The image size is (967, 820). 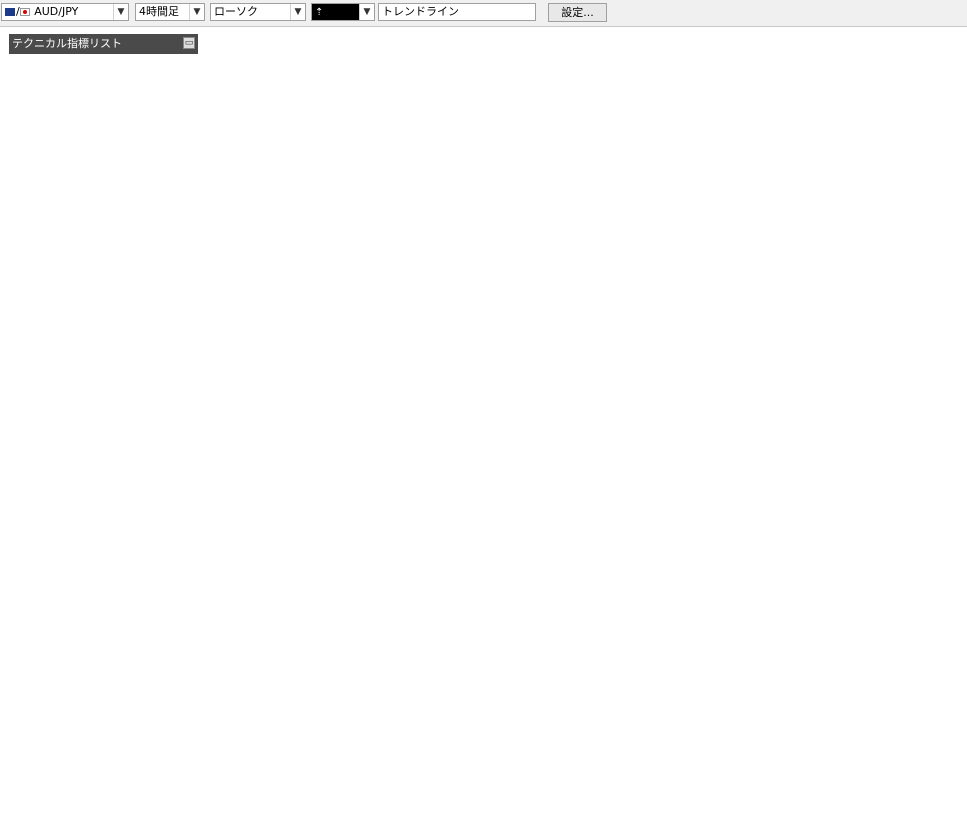 I want to click on chart-style-select: ローソク ▼, so click(x=258, y=12).